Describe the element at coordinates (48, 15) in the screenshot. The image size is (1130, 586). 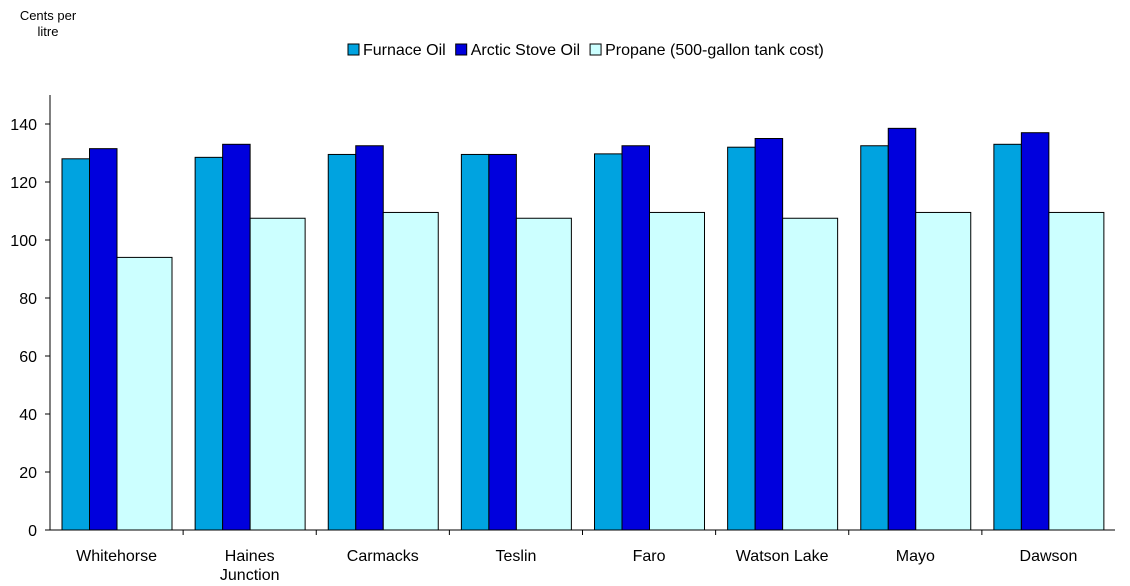
I see `y-axis-label-line: Cents per` at that location.